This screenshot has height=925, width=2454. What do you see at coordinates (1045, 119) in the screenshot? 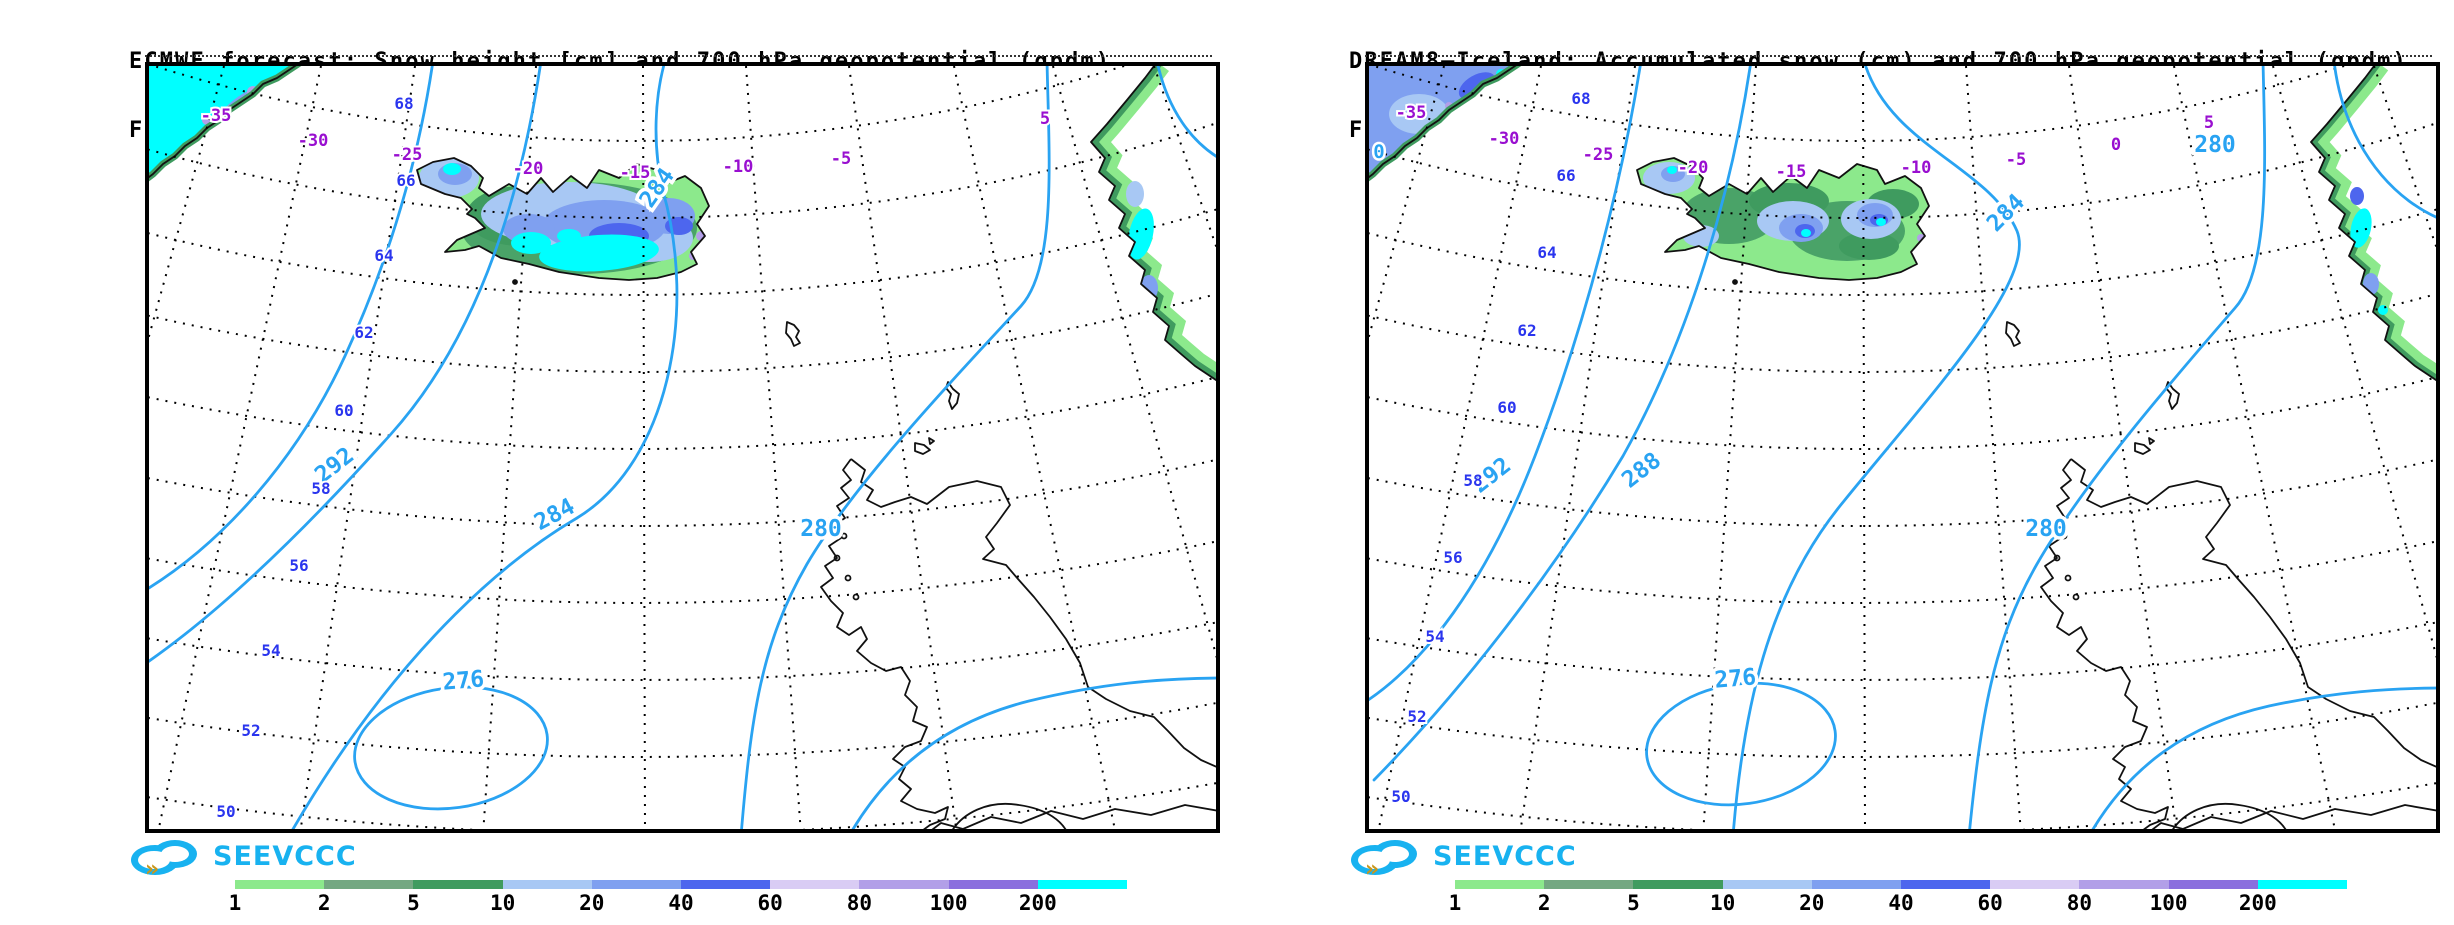
I see `longitude-label: 5` at bounding box center [1045, 119].